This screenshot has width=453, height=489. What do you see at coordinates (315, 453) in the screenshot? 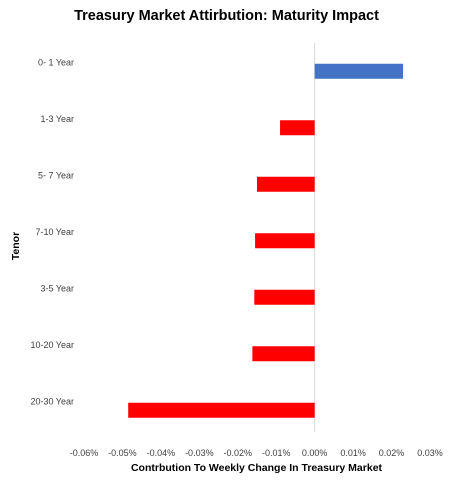
I see `x-tick-label: 0.00%` at bounding box center [315, 453].